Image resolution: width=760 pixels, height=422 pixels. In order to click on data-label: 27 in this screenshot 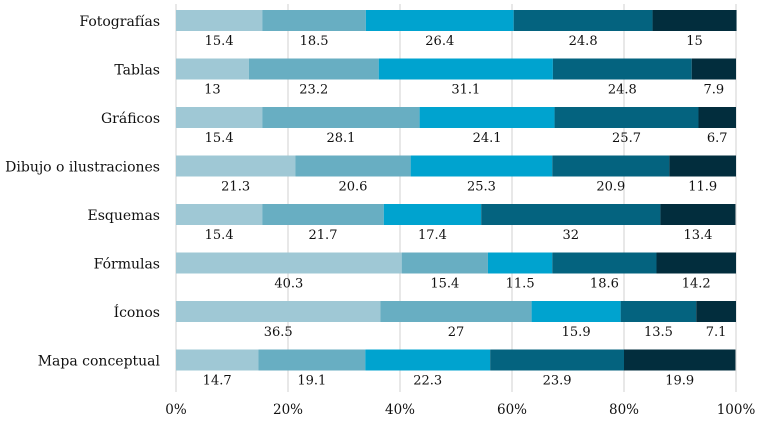, I will do `click(456, 332)`.